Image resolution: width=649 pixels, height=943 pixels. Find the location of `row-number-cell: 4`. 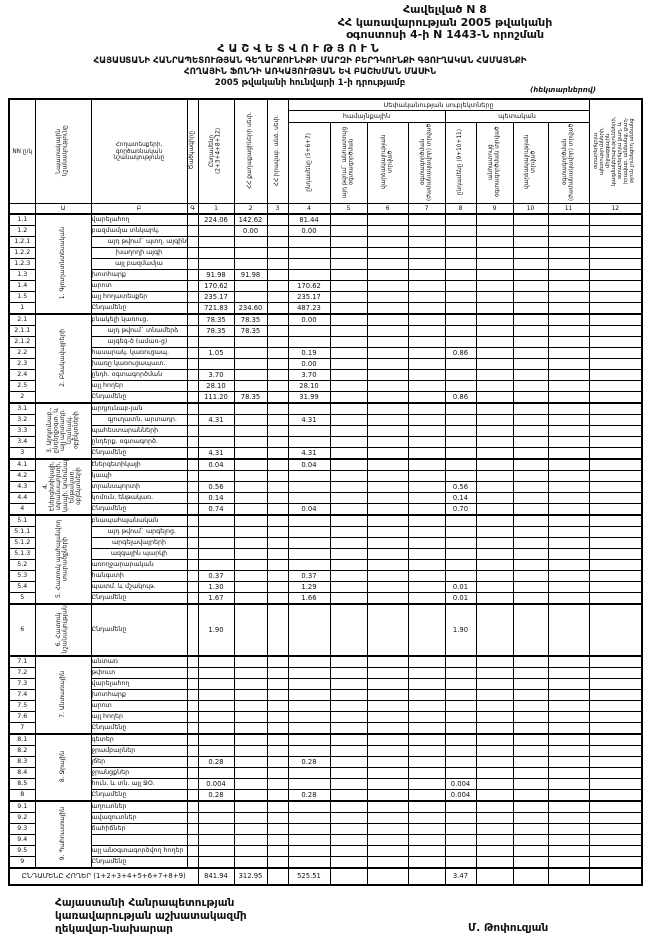

row-number-cell: 4 is located at coordinates (22, 509).